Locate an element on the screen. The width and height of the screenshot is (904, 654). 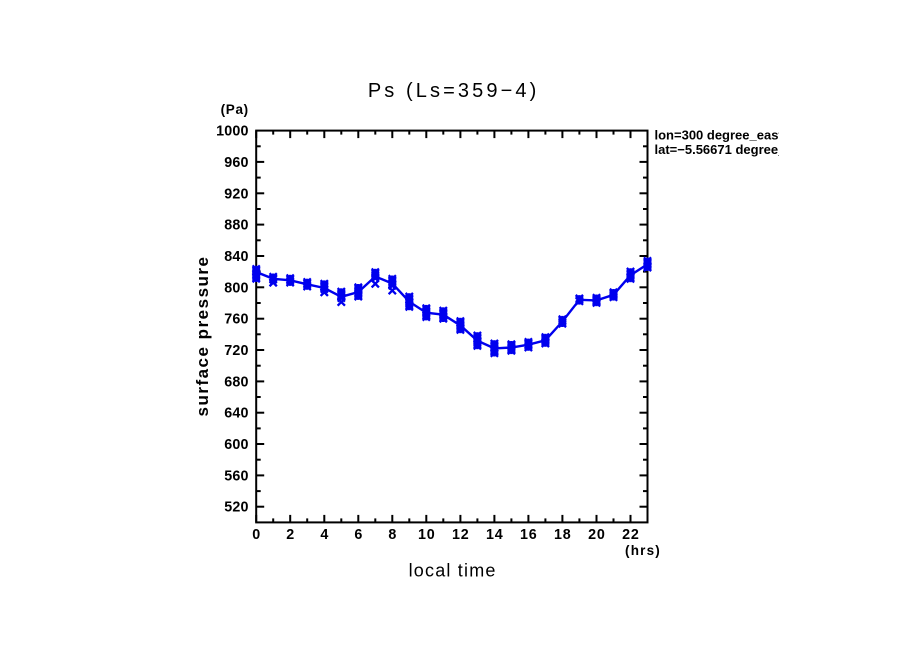
svg-text: 920 is located at coordinates (236, 194).